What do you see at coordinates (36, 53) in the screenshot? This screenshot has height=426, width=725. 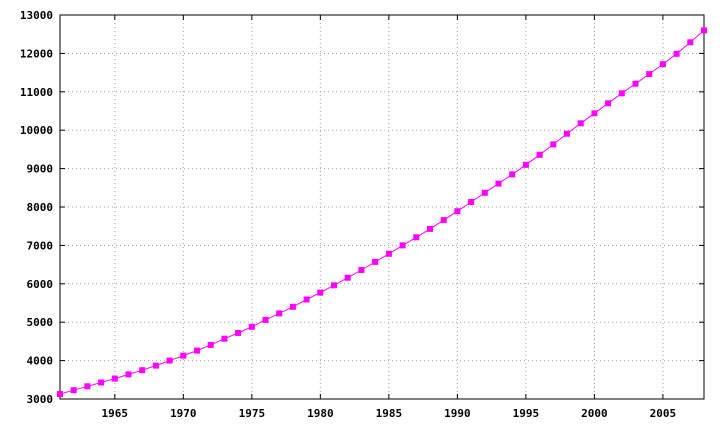 I see `y-tick-label: 12000` at bounding box center [36, 53].